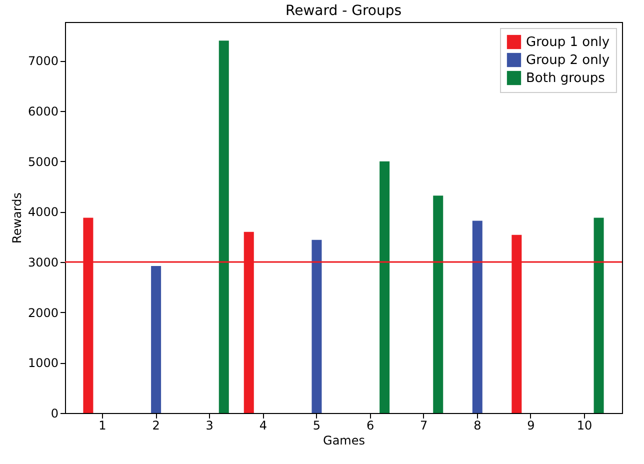  I want to click on y-tick-label: 2000, so click(43, 313).